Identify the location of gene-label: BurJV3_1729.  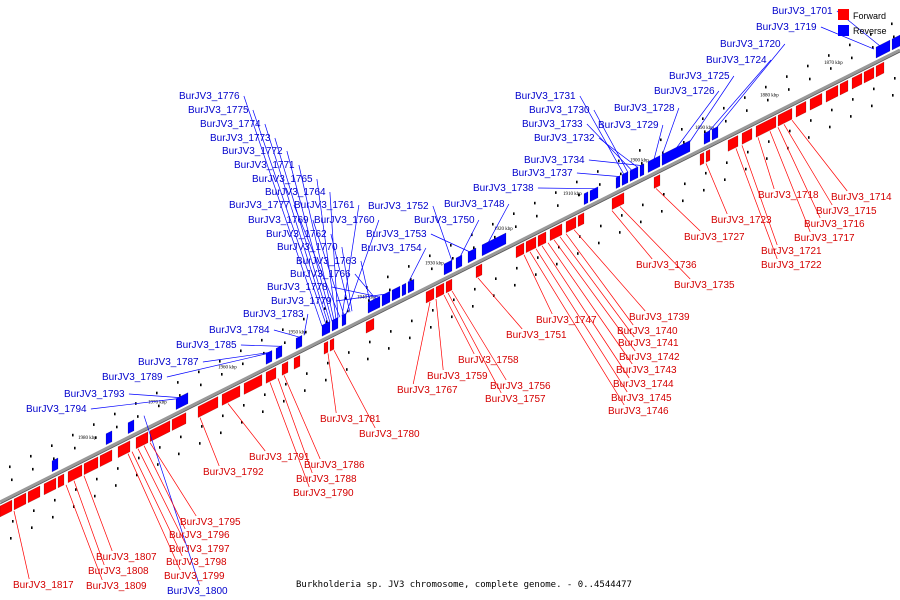
(628, 125).